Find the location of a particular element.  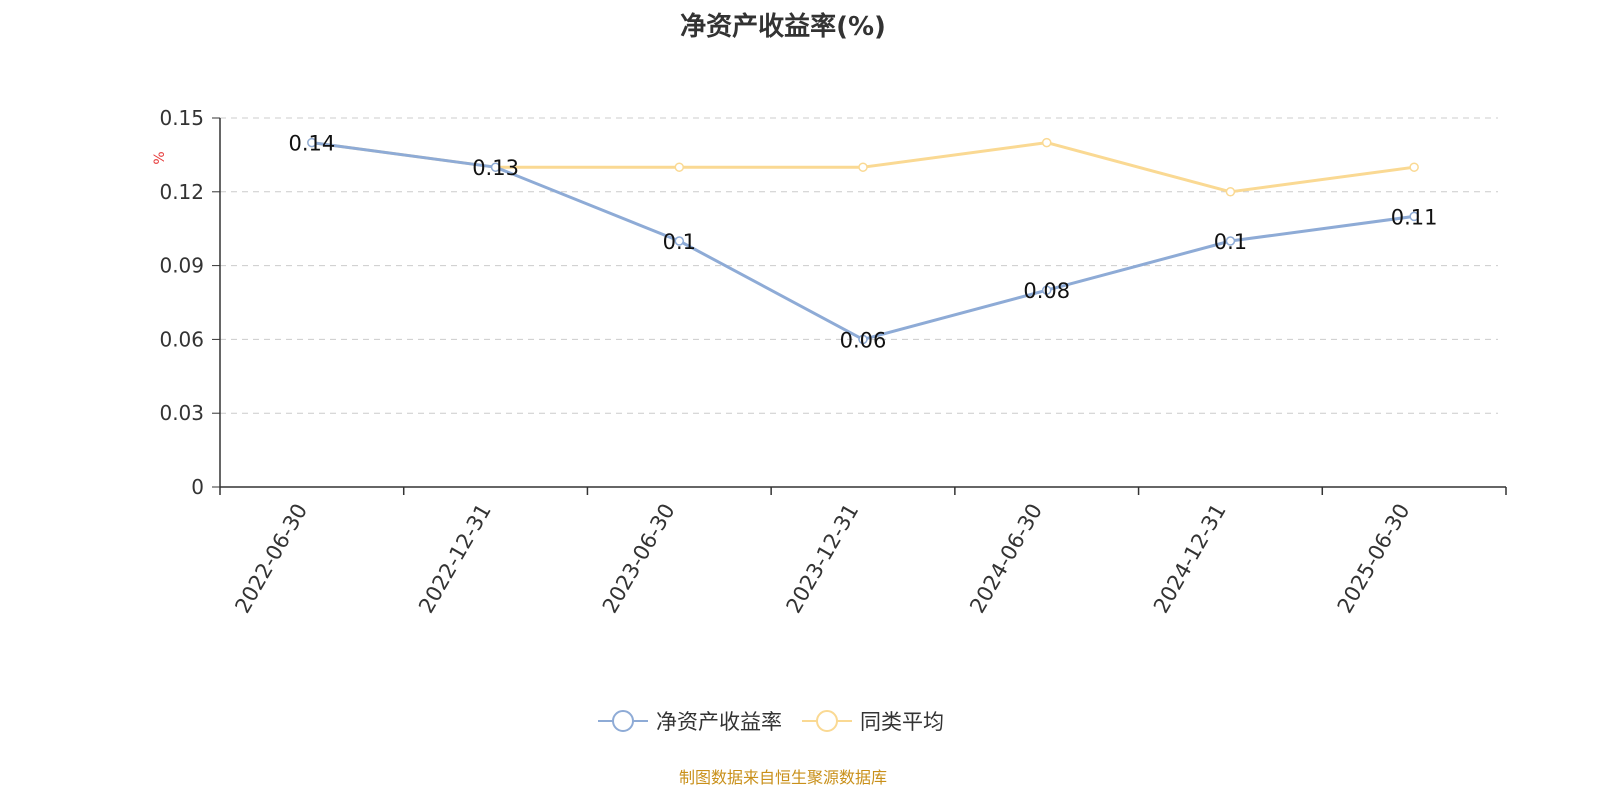

legend-item-roe: 净资产收益率 is located at coordinates (690, 721).